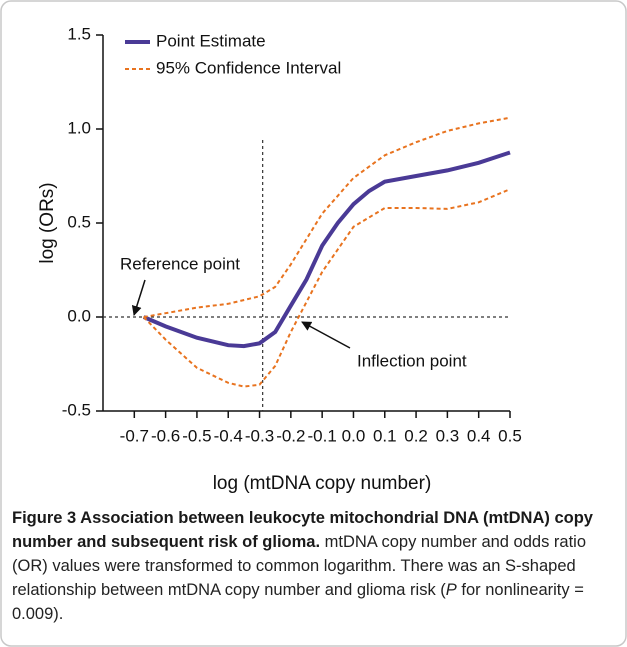  I want to click on y-tick-label: -0.5, so click(76, 409).